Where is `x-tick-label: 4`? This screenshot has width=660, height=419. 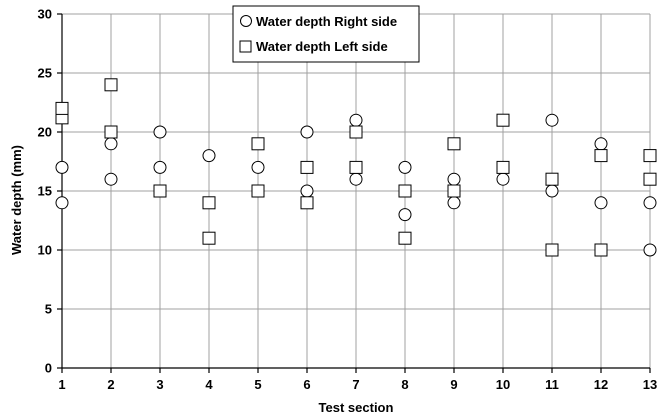
x-tick-label: 4 is located at coordinates (209, 384).